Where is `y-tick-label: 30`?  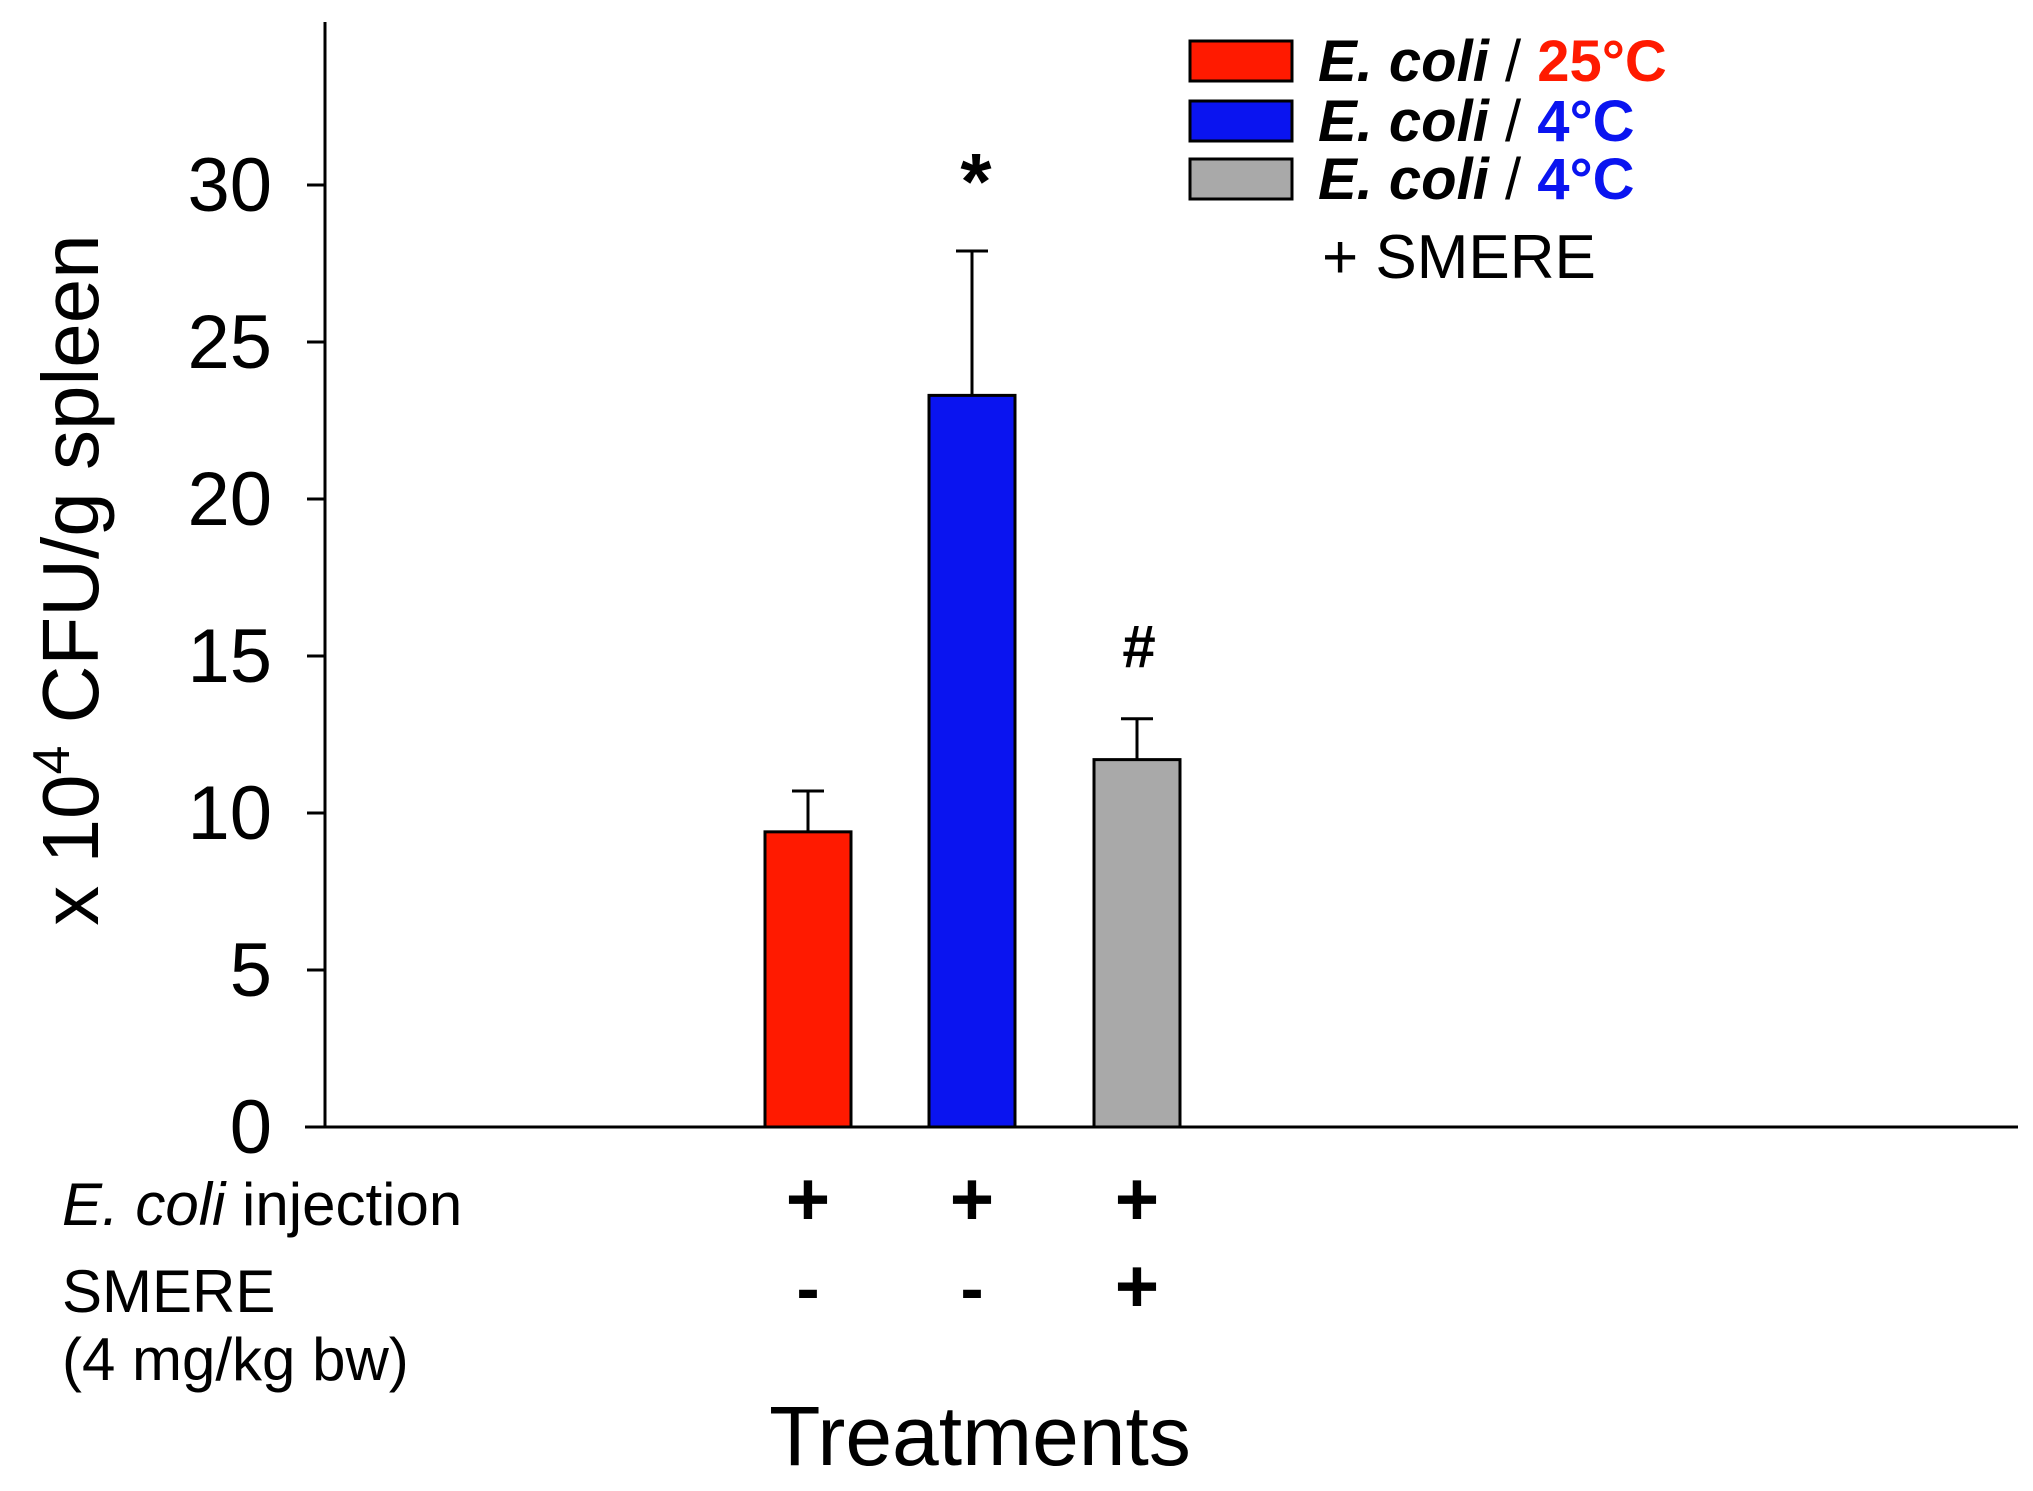 y-tick-label: 30 is located at coordinates (229, 185).